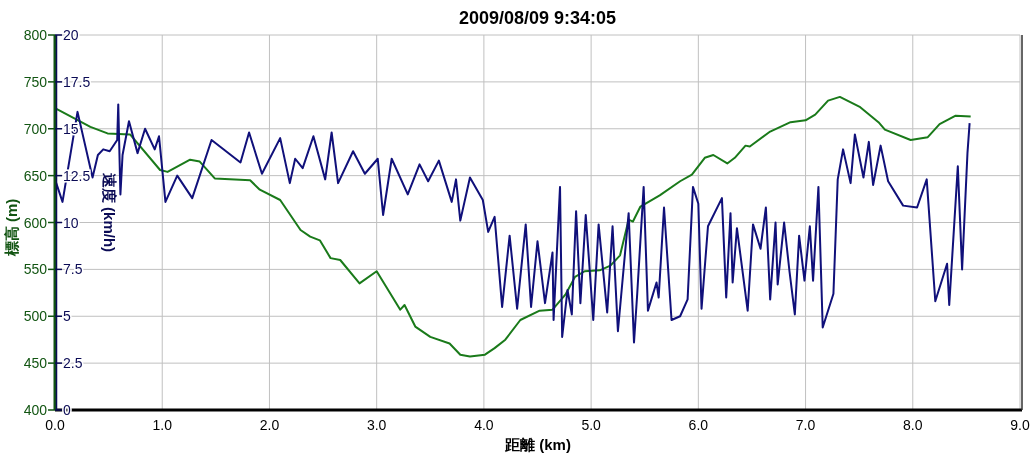 The image size is (1031, 459). What do you see at coordinates (77, 81) in the screenshot?
I see `y2-tick-label: 17.5` at bounding box center [77, 81].